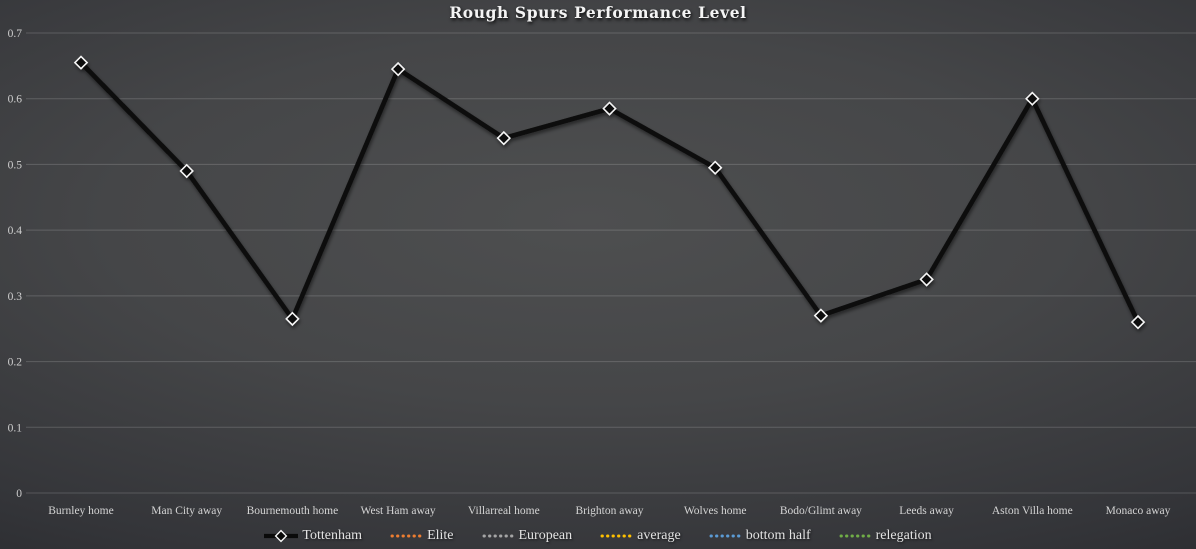  I want to click on y-axis-tick-label: 0.6, so click(15, 100).